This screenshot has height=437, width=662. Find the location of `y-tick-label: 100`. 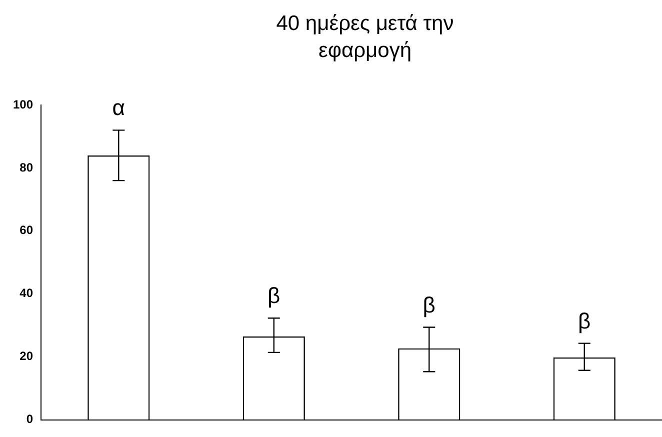

y-tick-label: 100 is located at coordinates (23, 104).